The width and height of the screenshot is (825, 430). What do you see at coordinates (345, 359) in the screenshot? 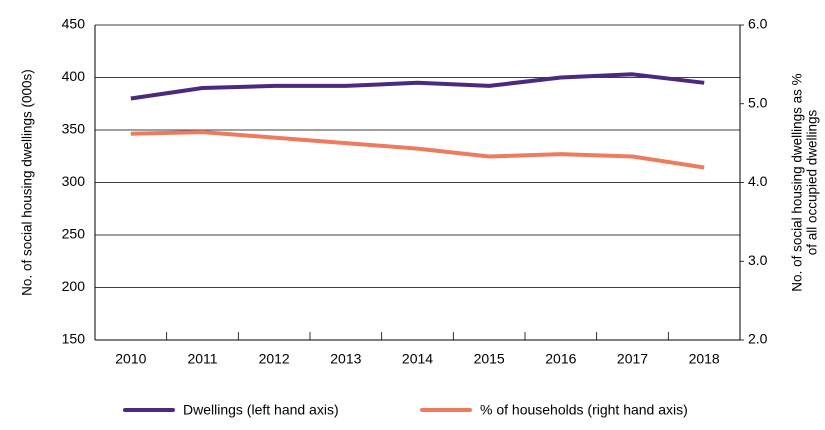
I see `x-tick-label: 2013` at bounding box center [345, 359].